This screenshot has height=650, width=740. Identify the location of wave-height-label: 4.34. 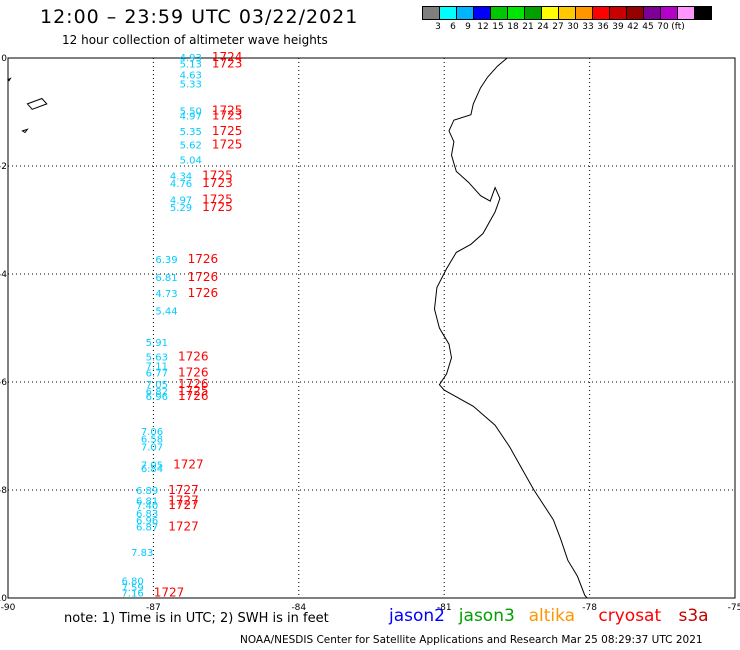
(181, 177).